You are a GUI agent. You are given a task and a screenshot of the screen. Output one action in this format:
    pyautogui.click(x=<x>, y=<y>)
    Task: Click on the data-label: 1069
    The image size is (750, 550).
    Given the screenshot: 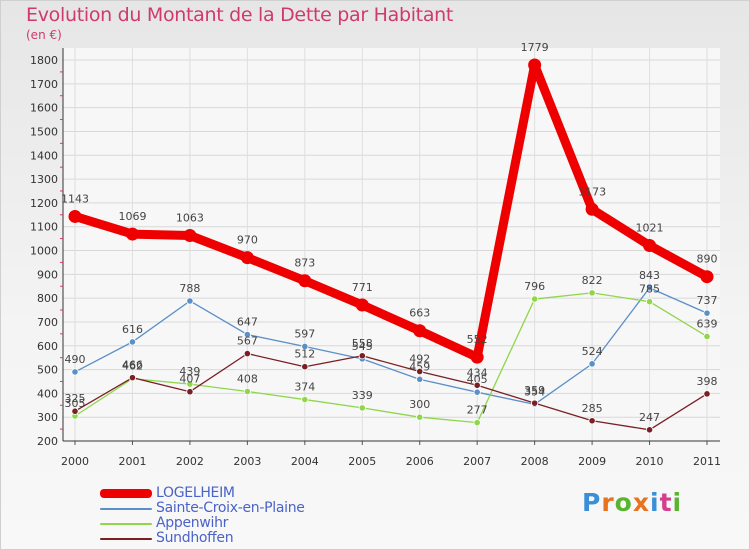 What is the action you would take?
    pyautogui.click(x=132, y=216)
    